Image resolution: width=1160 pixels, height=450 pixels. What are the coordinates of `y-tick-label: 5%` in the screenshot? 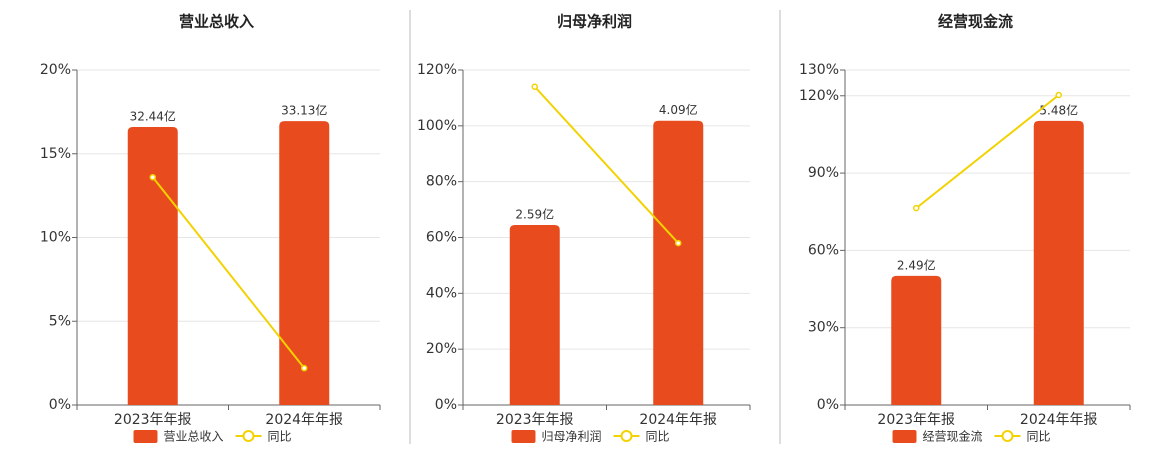 It's located at (60, 321).